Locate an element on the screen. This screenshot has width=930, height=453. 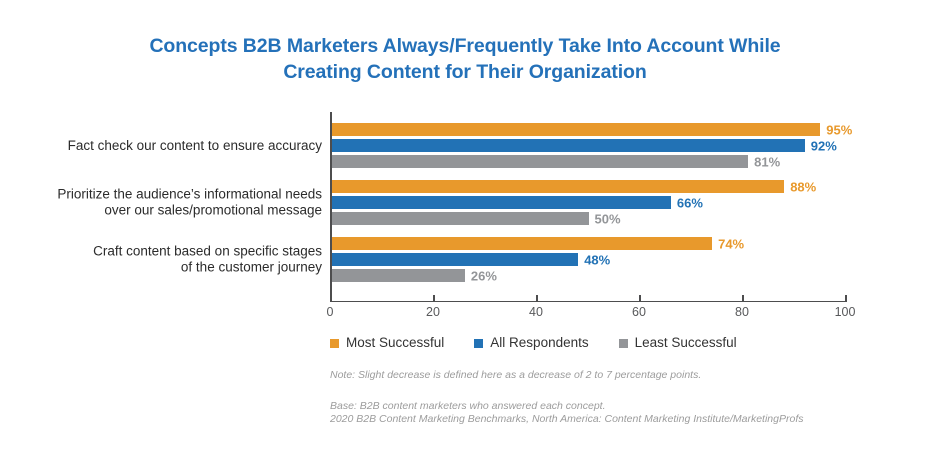
all-respondents-value-label: 66% is located at coordinates (689, 202).